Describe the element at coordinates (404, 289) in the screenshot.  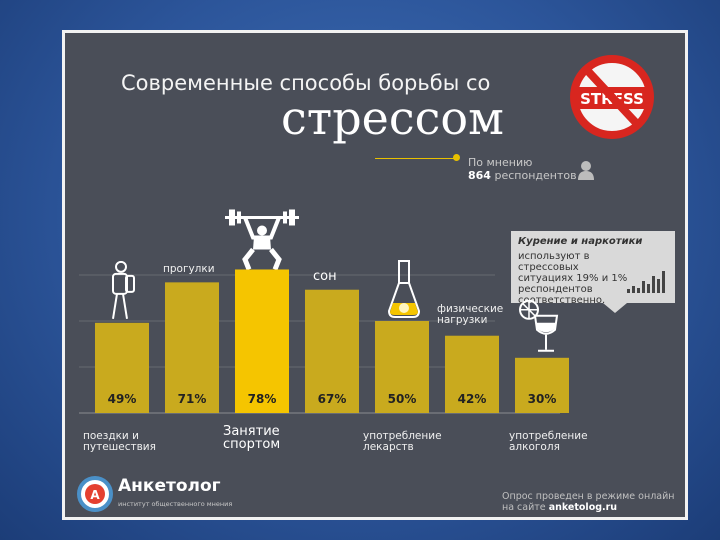
I see `flask-icon` at that location.